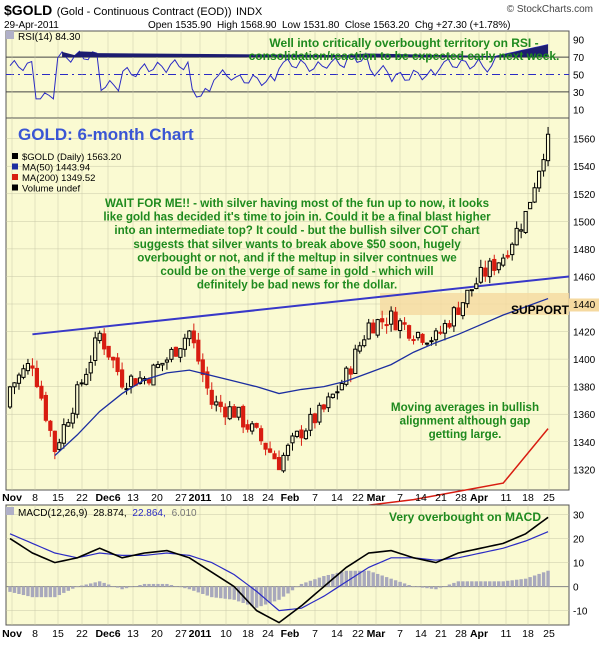  I want to click on price-tick-label: 1460, so click(584, 277).